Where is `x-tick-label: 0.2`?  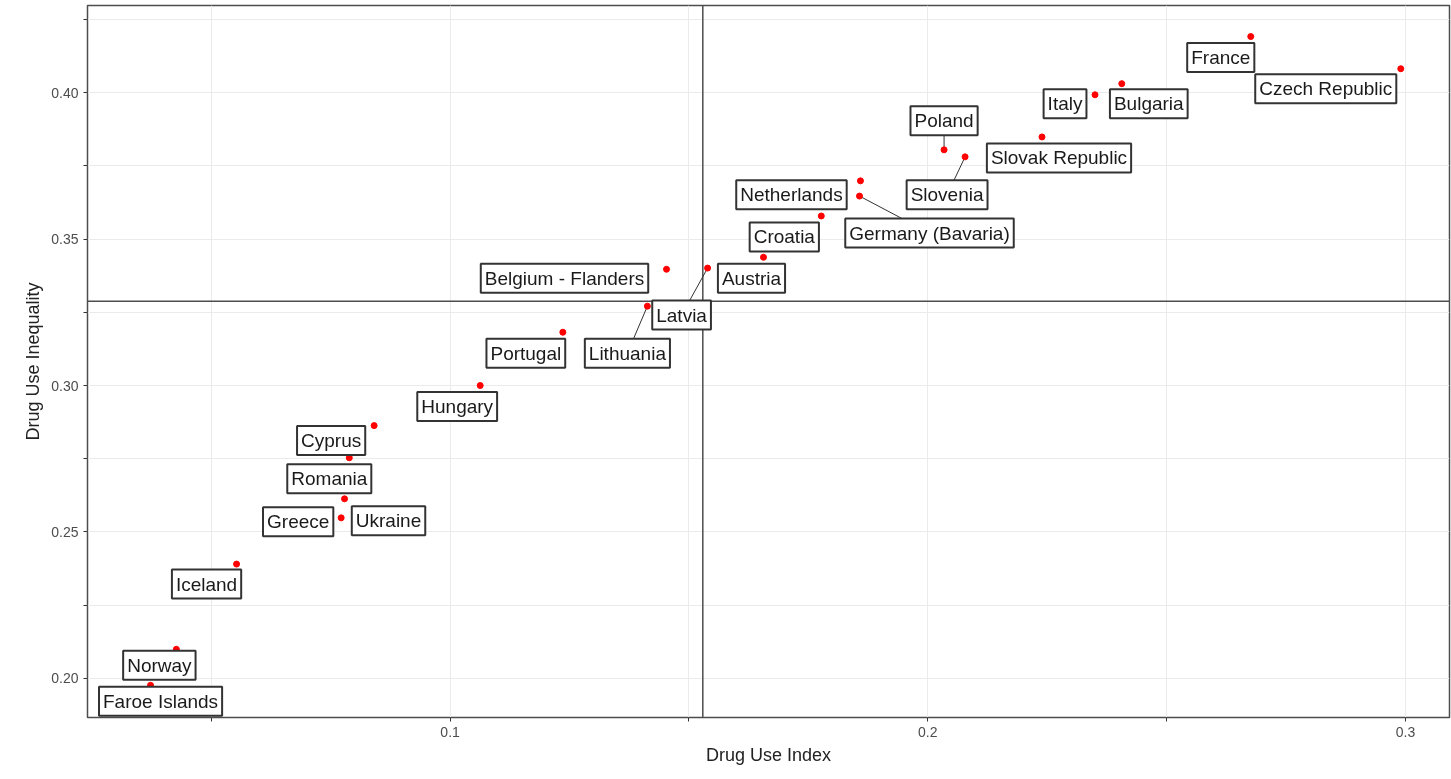
x-tick-label: 0.2 is located at coordinates (928, 731).